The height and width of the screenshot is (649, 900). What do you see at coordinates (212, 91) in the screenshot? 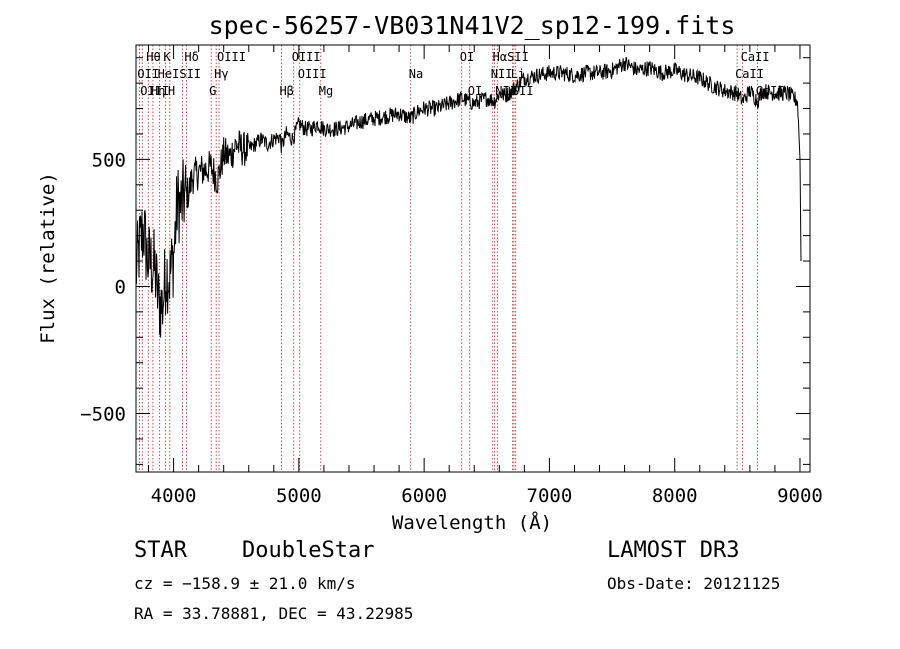
I see `line-label: G` at bounding box center [212, 91].